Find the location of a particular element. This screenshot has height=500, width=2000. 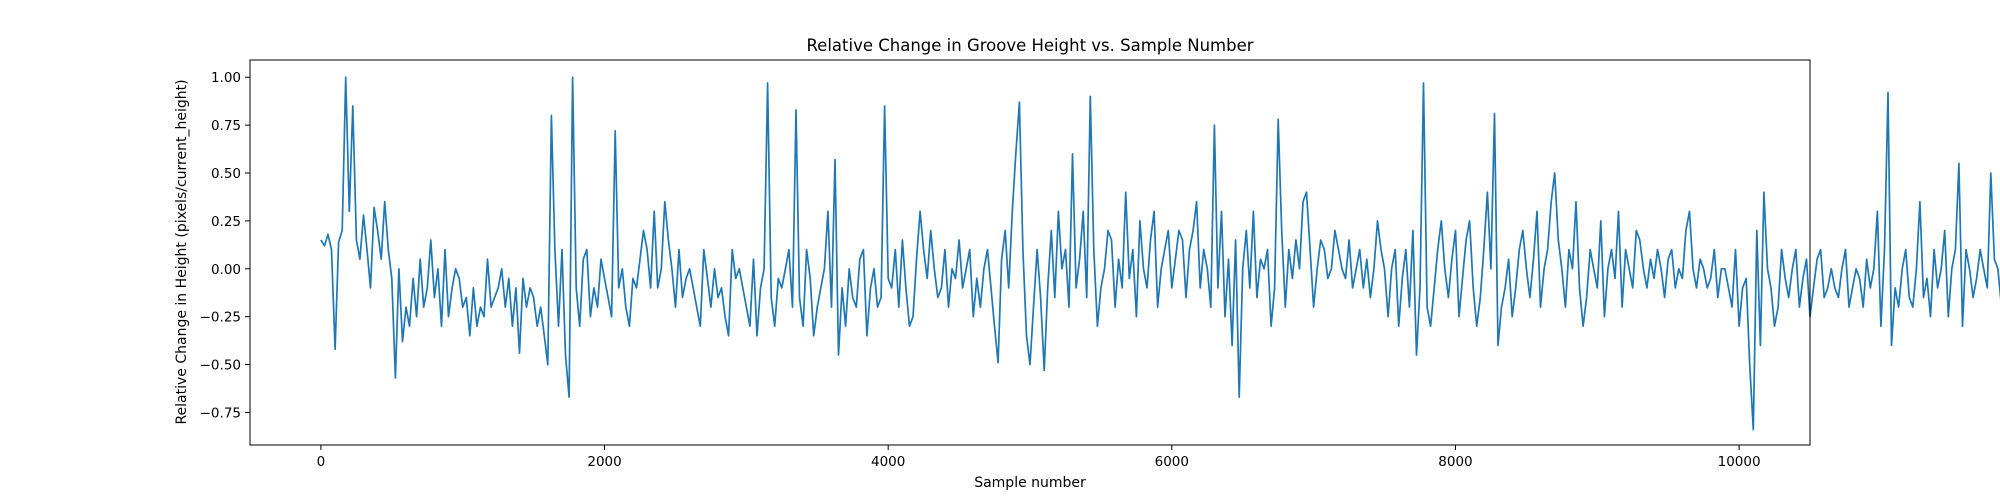

x-tick-label: 6000 is located at coordinates (1172, 462).